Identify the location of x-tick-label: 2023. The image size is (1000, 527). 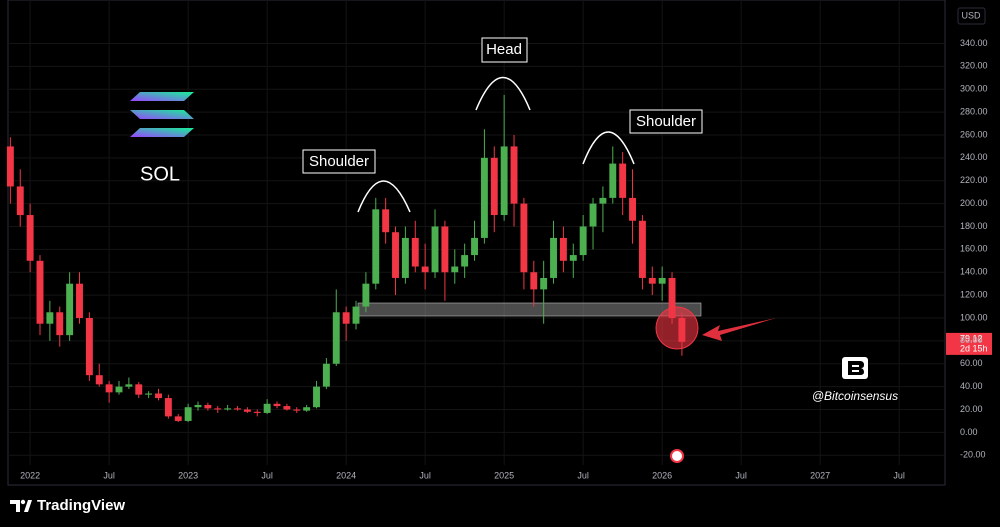
(188, 475).